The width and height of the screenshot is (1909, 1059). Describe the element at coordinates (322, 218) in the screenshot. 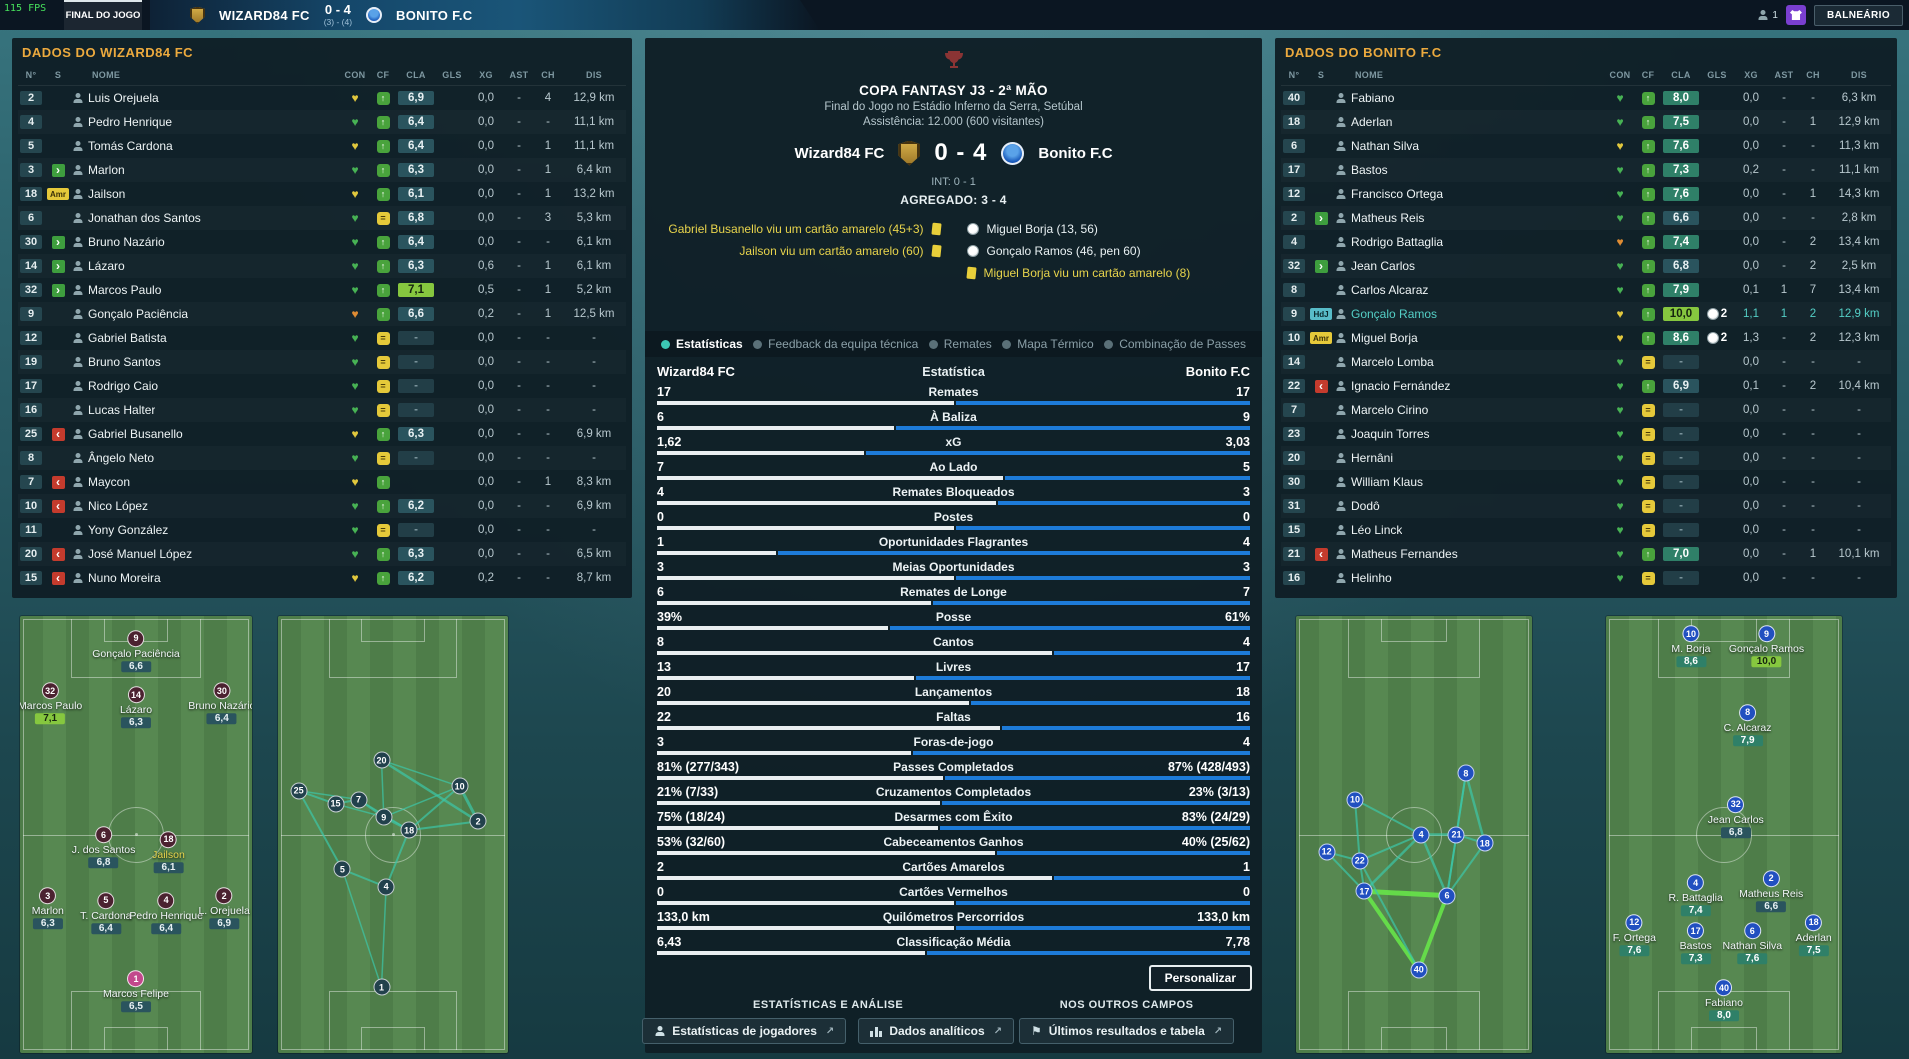

I see `player-row: 6 Jonathan dos Santos ♥ = 6,8 0,0 - 3 5,3 km` at that location.